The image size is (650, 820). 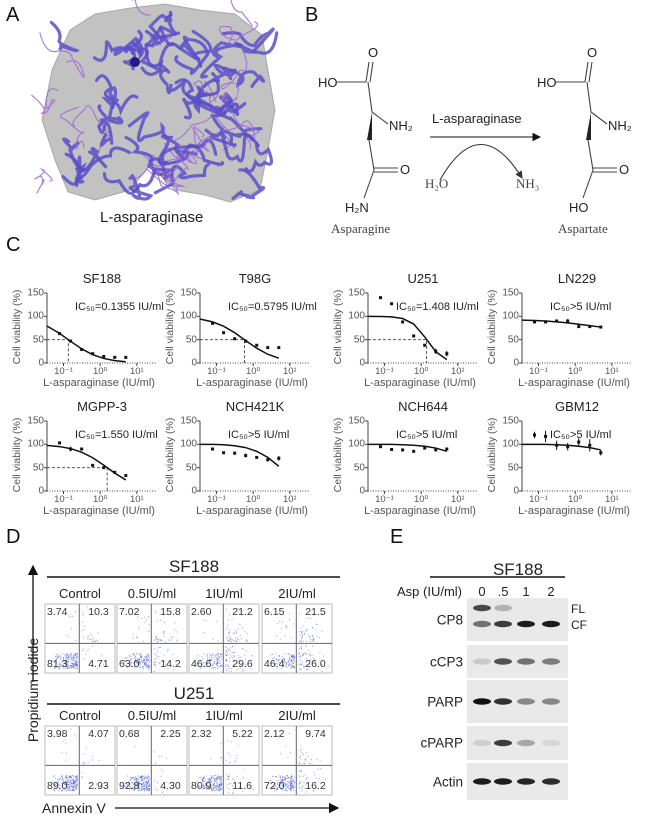 I want to click on quadrant-percentage: 21.2, so click(x=242, y=612).